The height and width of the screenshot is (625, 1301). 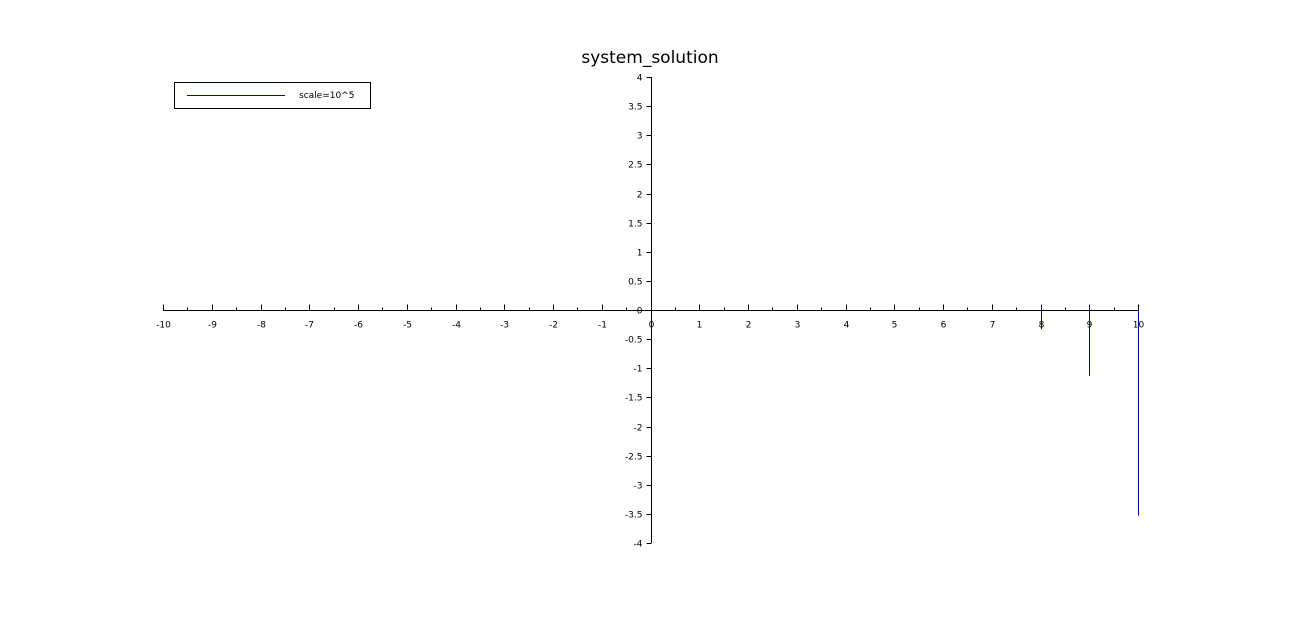 What do you see at coordinates (456, 326) in the screenshot?
I see `x-tick-label: -4` at bounding box center [456, 326].